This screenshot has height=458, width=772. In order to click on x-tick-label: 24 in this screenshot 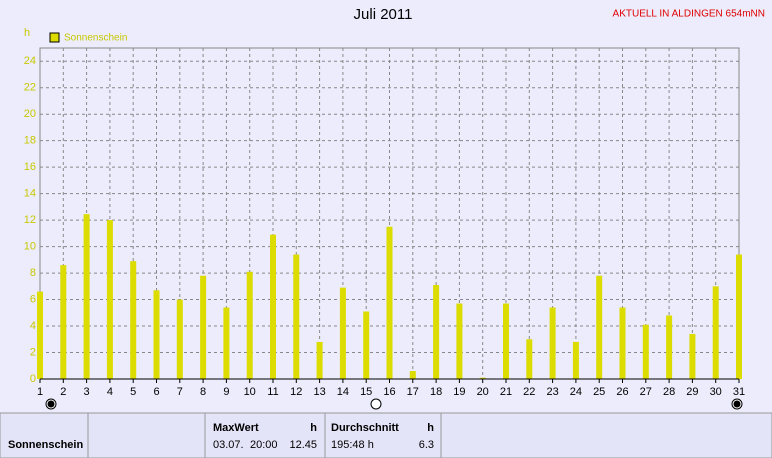, I will do `click(576, 392)`.